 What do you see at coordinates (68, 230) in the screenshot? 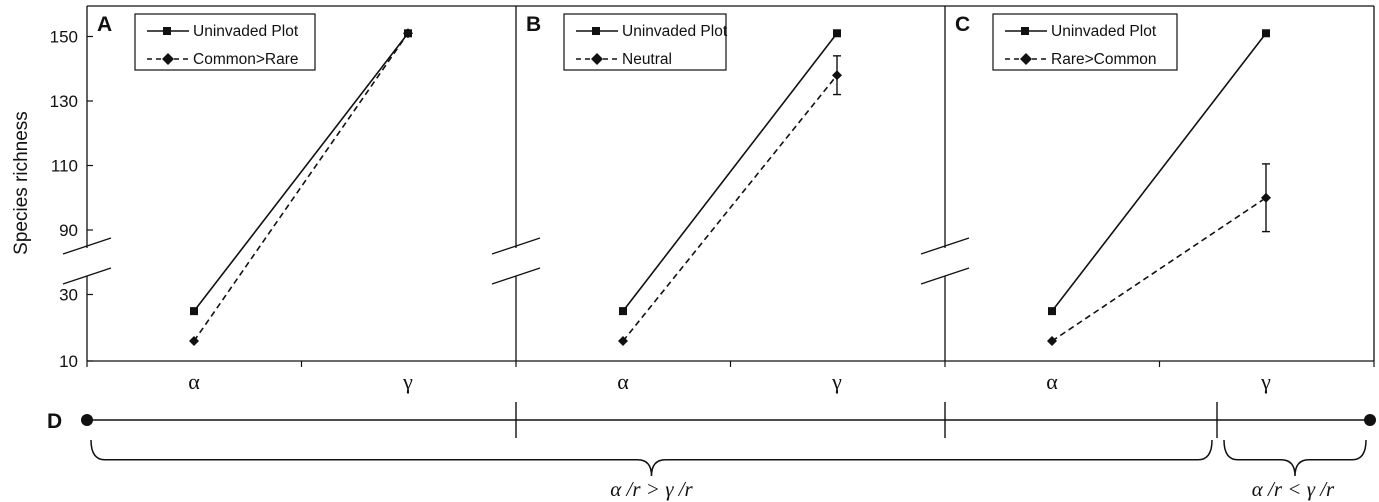
I see `y-tick-label: 90` at bounding box center [68, 230].